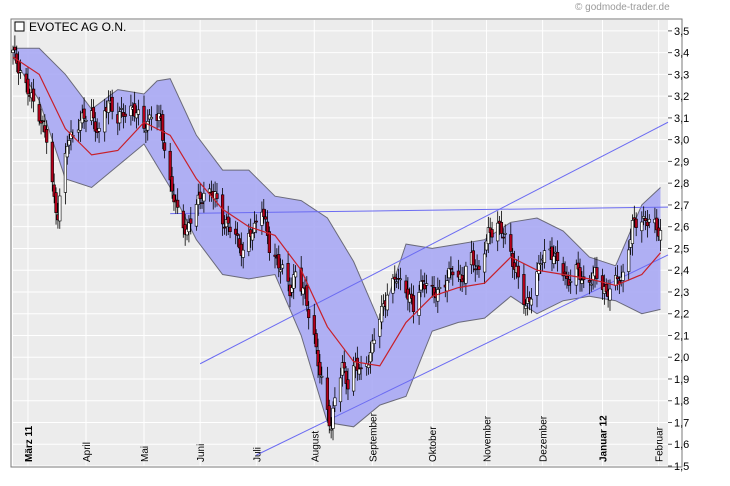  I want to click on y-tick-label: 2,4, so click(681, 271).